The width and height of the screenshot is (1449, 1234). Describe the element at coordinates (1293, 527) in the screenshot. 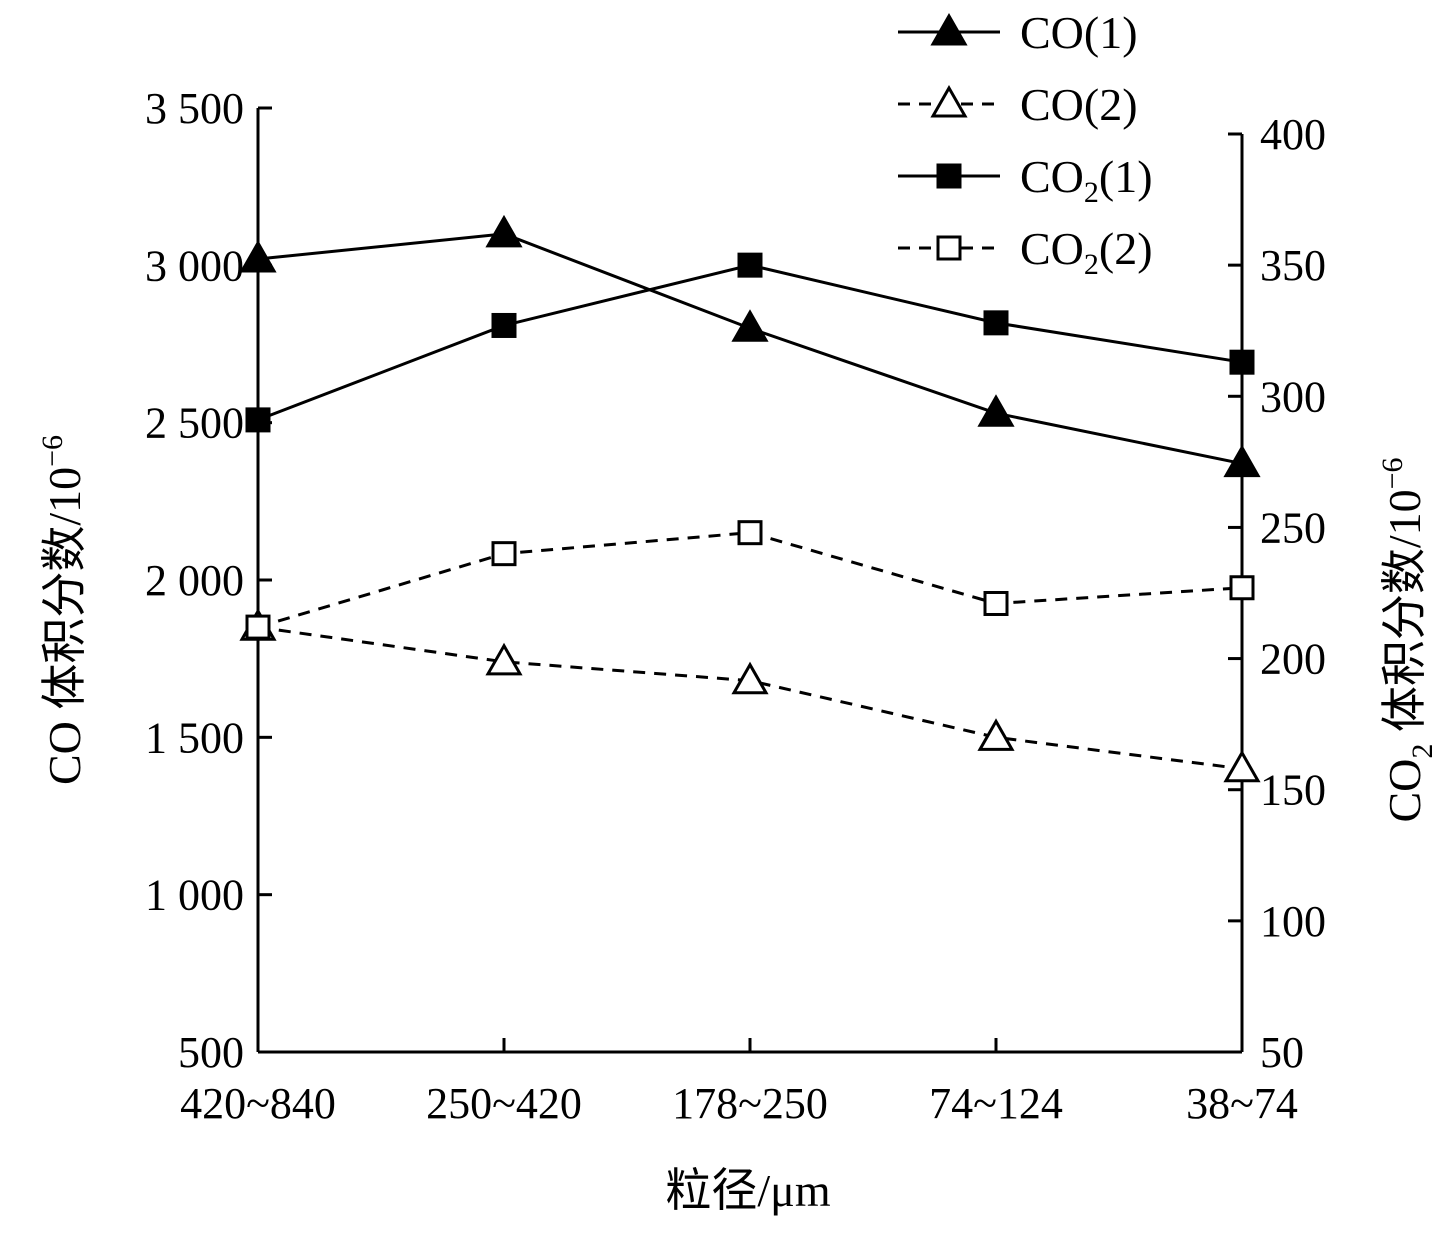

I see `right-tick-label: 250` at that location.